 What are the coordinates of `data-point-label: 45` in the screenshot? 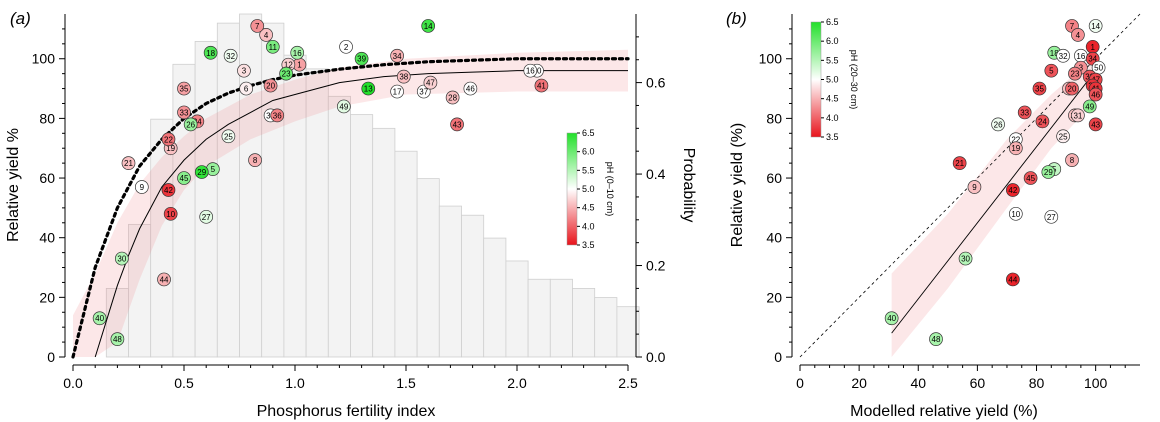 It's located at (184, 178).